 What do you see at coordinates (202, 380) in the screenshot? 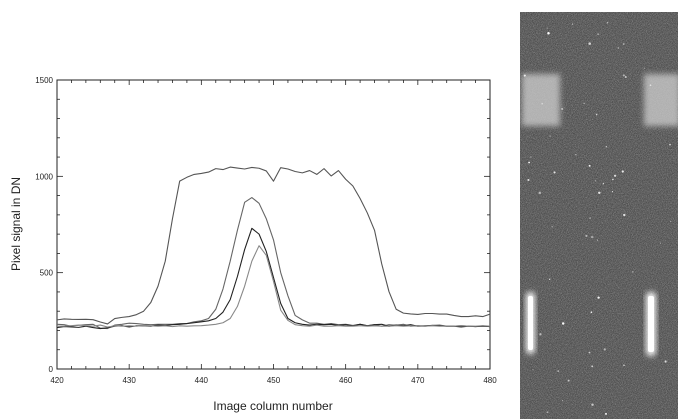
I see `x-tick-label: 440` at bounding box center [202, 380].